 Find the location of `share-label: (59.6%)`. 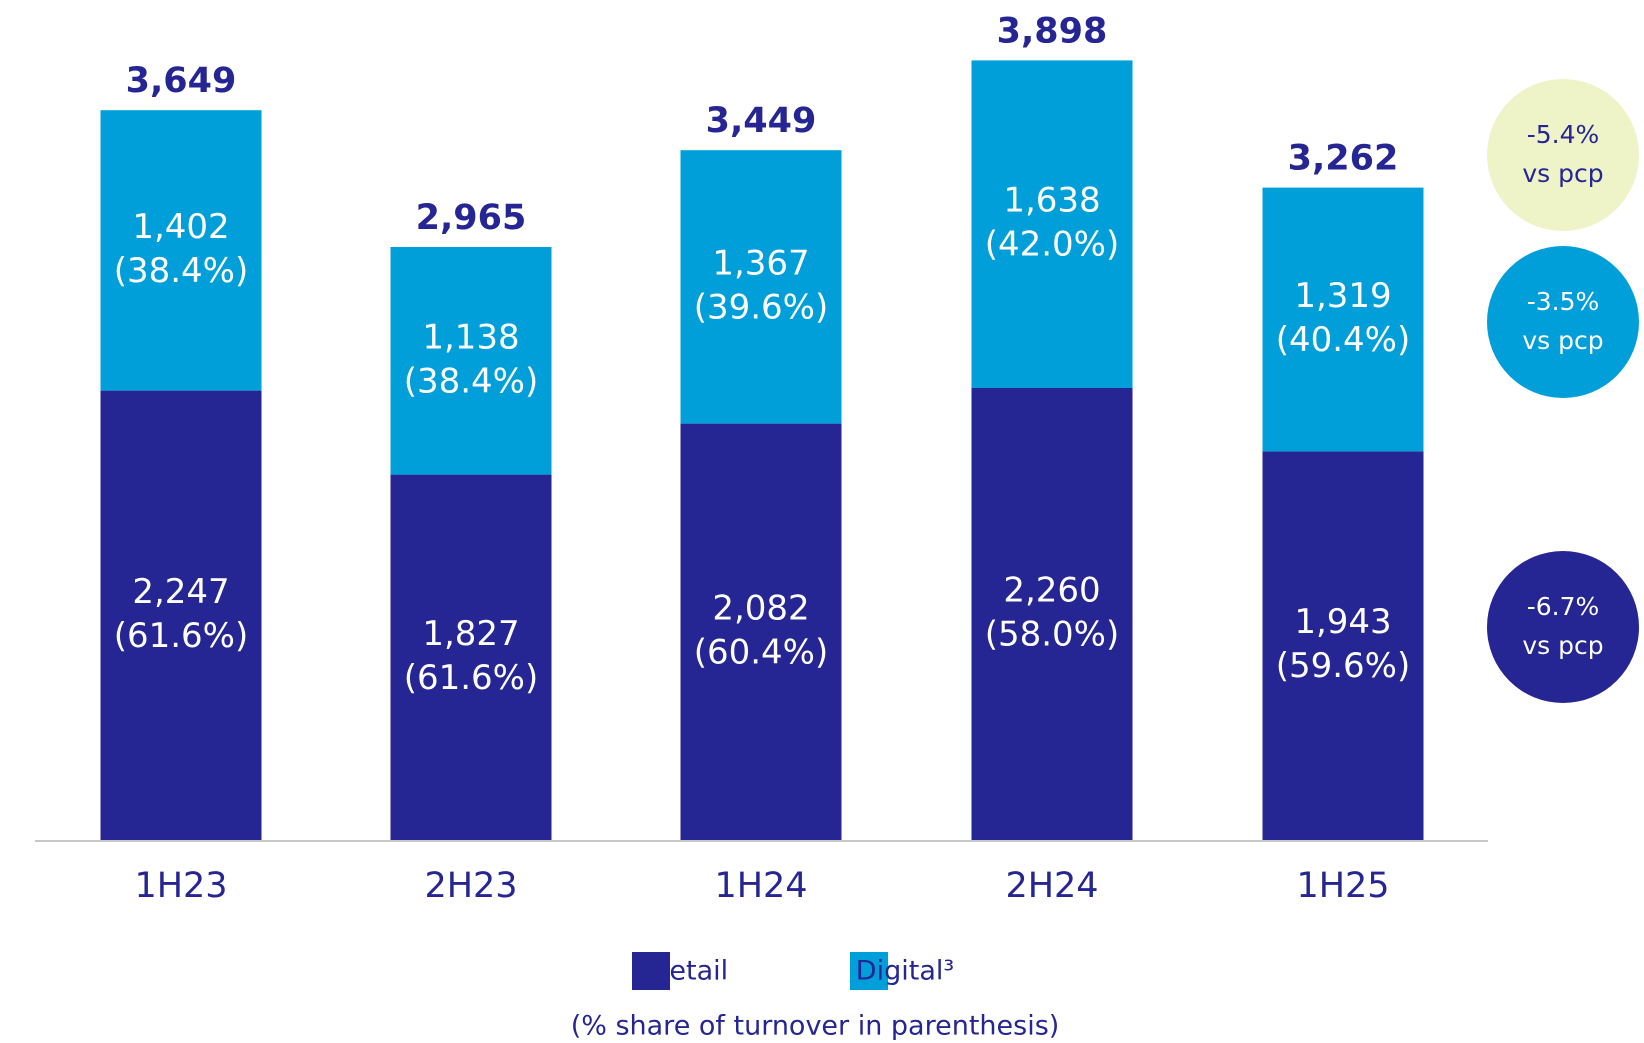

share-label: (59.6%) is located at coordinates (1343, 666).